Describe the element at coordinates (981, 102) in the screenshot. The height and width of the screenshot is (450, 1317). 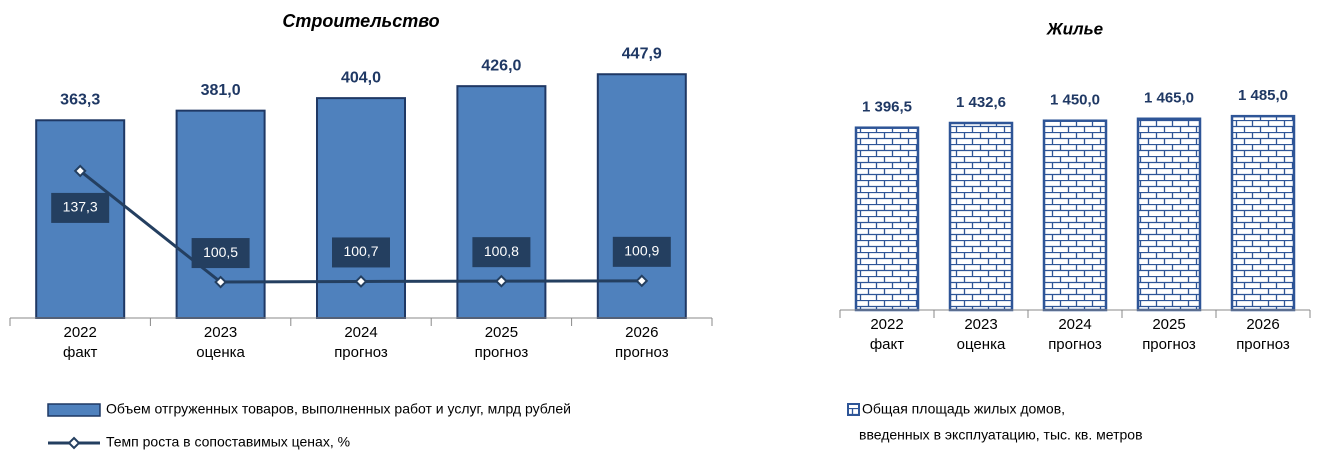
I see `bar-value-label: 1 432,6` at that location.